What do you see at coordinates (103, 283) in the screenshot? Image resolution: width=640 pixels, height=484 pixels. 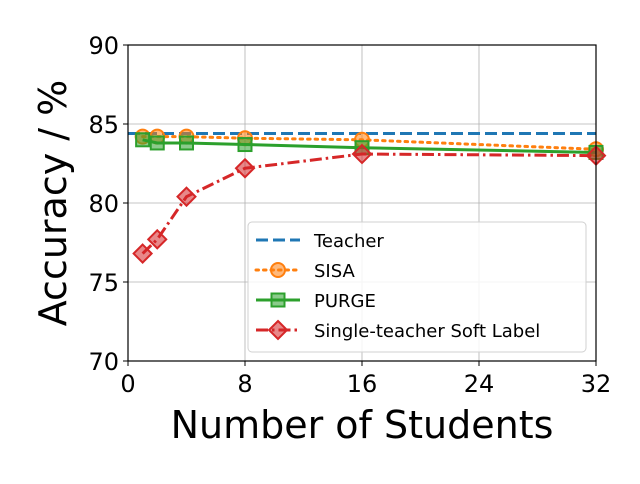 I see `y-tick-label: 75` at bounding box center [103, 283].